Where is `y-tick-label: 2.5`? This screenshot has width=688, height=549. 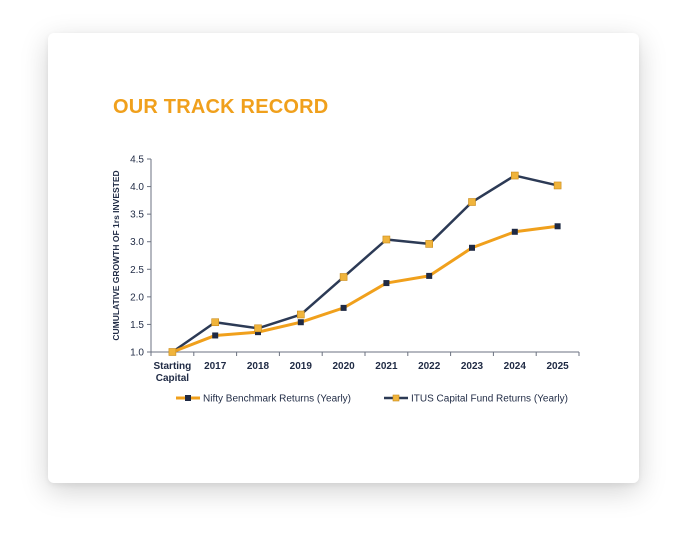
y-tick-label: 2.5 is located at coordinates (137, 270).